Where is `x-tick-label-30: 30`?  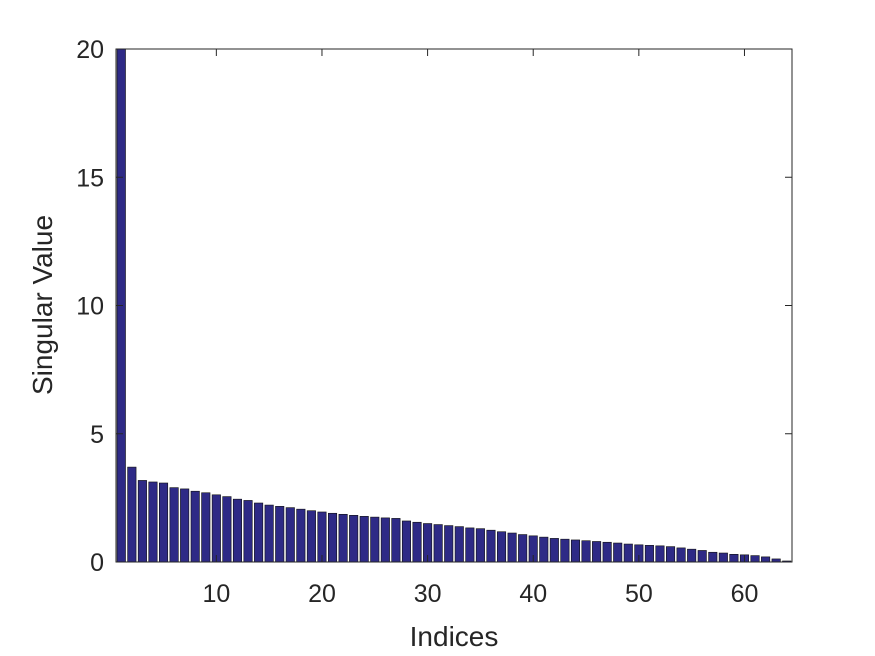 x-tick-label-30: 30 is located at coordinates (428, 594).